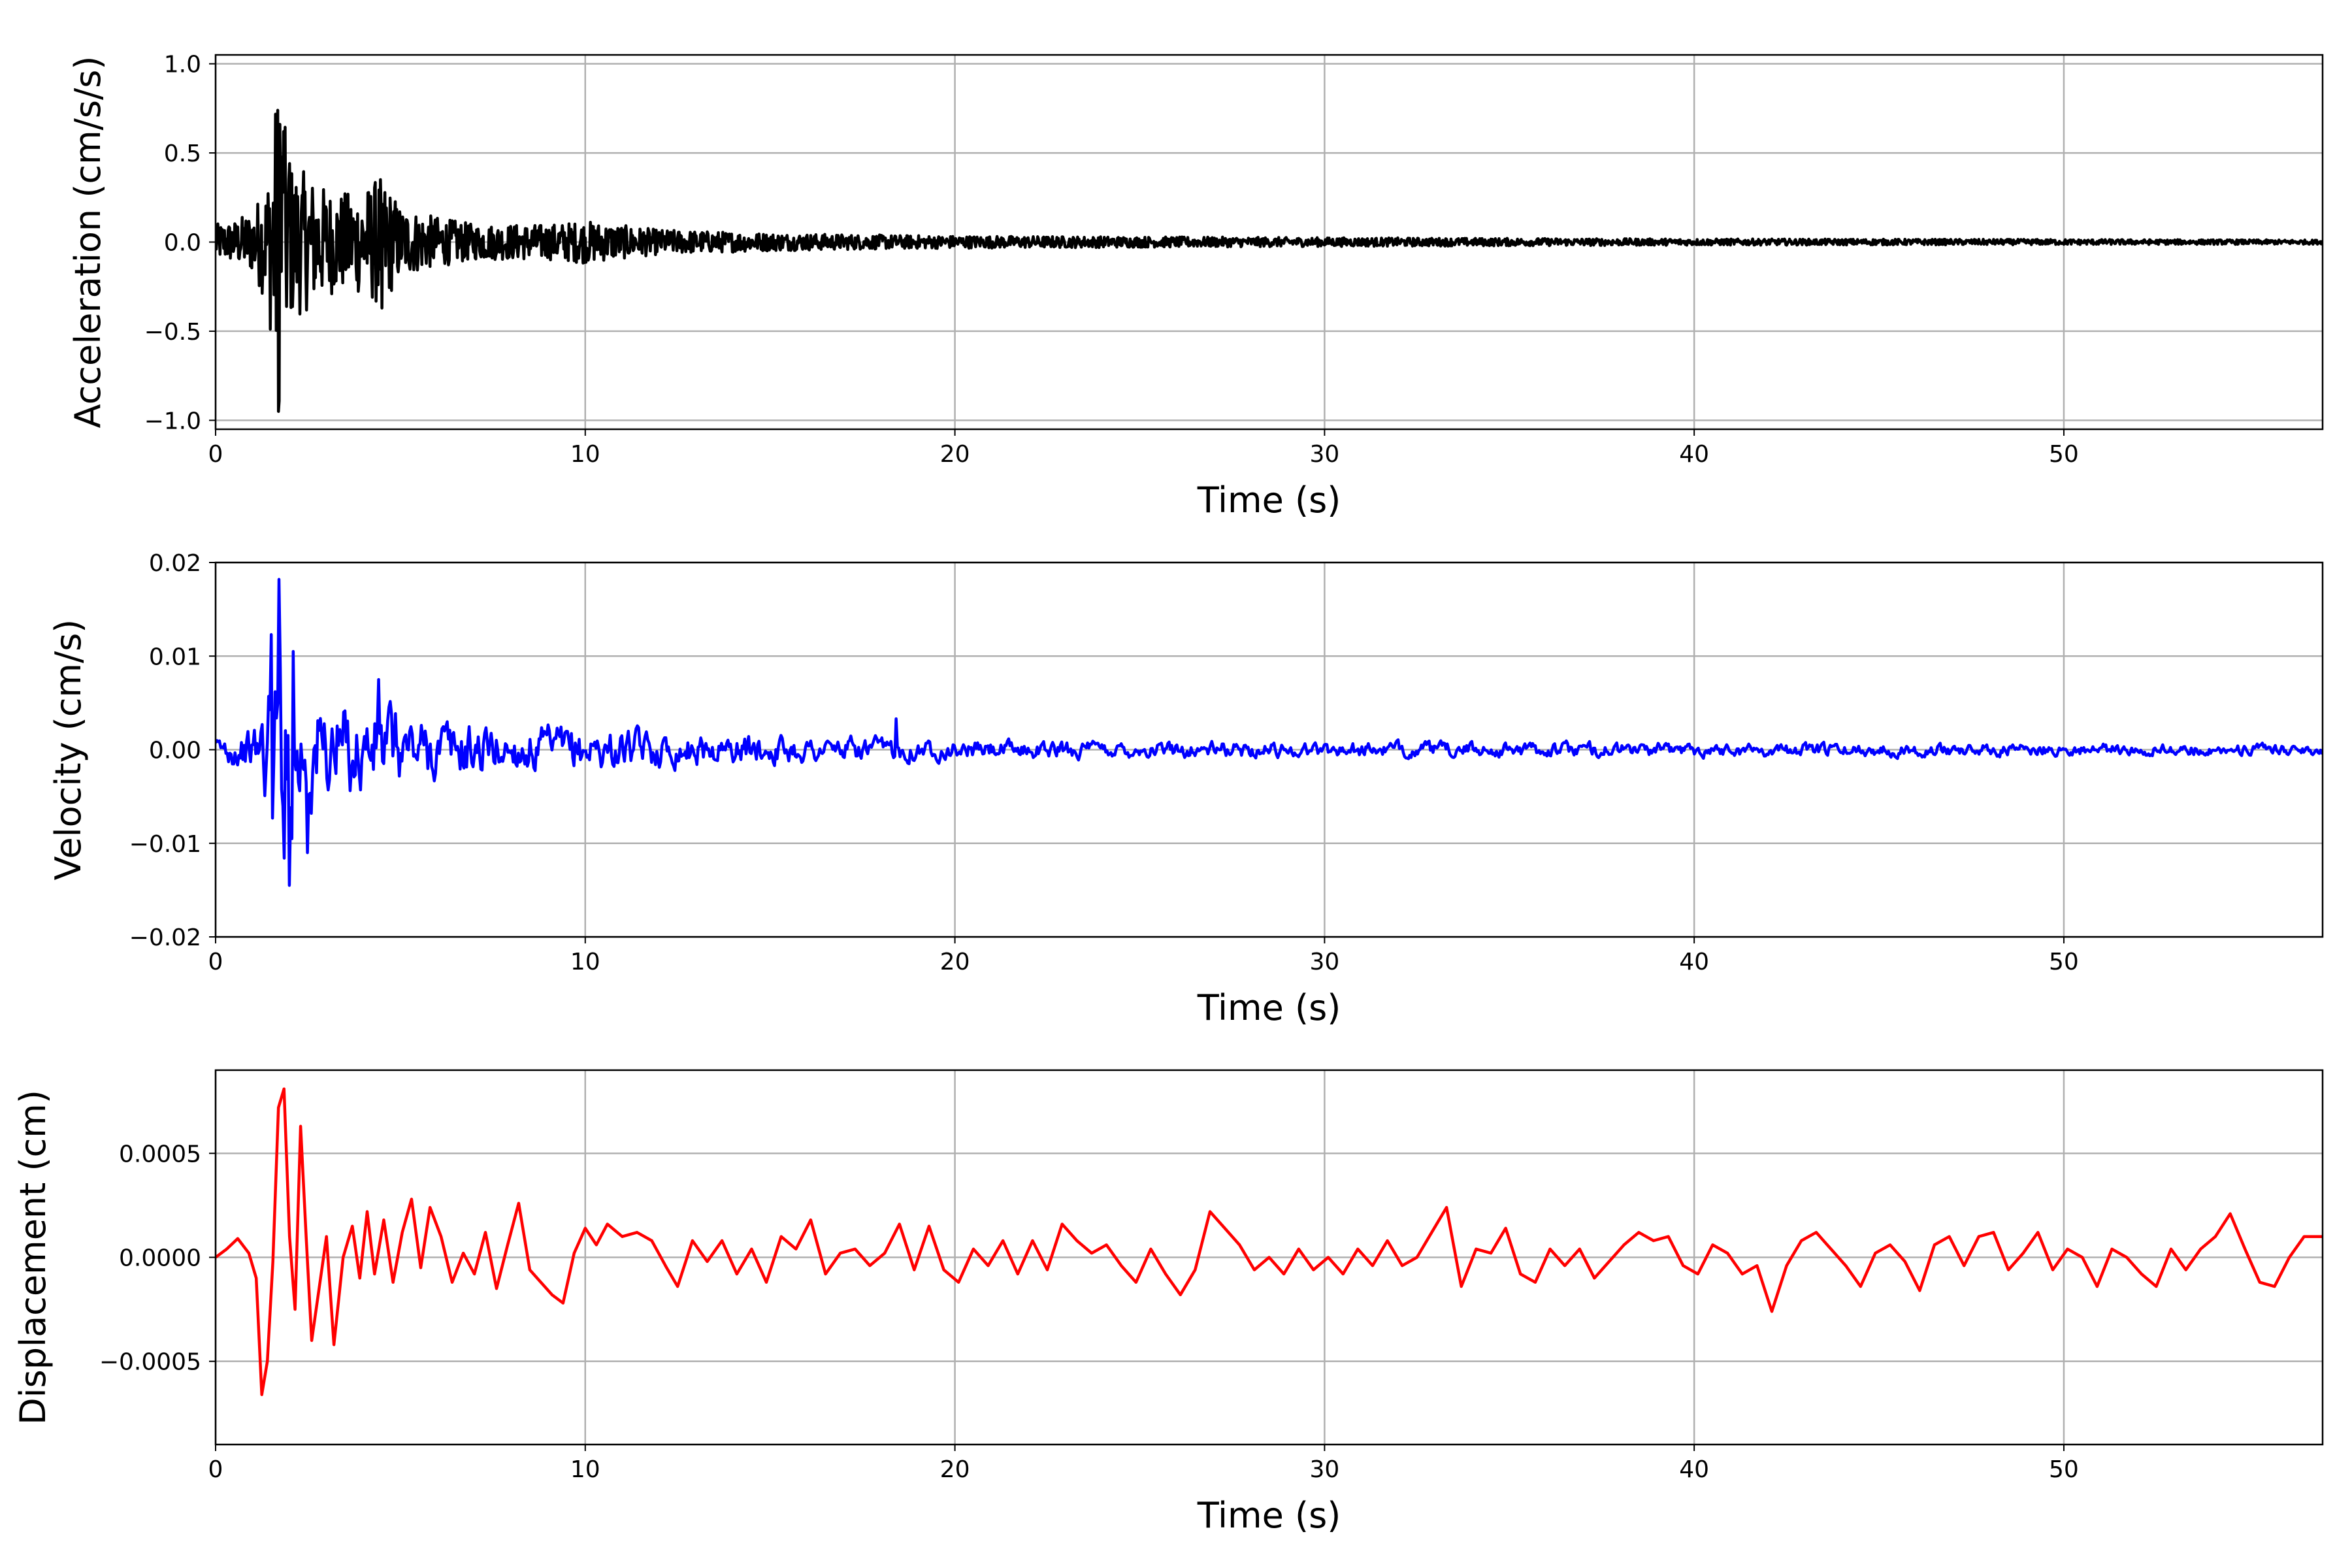 This screenshot has height=1568, width=2352. I want to click on y-tick-label: 0.0005, so click(160, 1154).